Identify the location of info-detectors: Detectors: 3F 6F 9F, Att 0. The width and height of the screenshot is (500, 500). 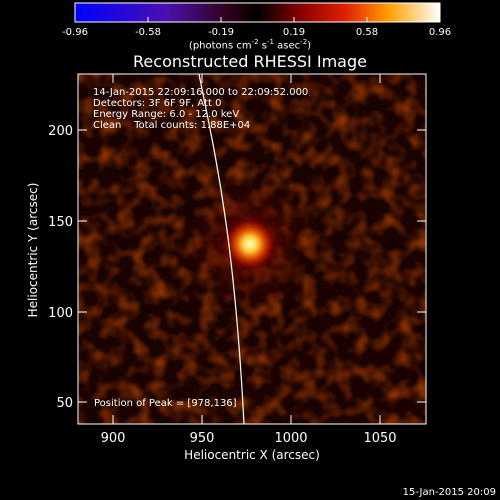
(157, 103).